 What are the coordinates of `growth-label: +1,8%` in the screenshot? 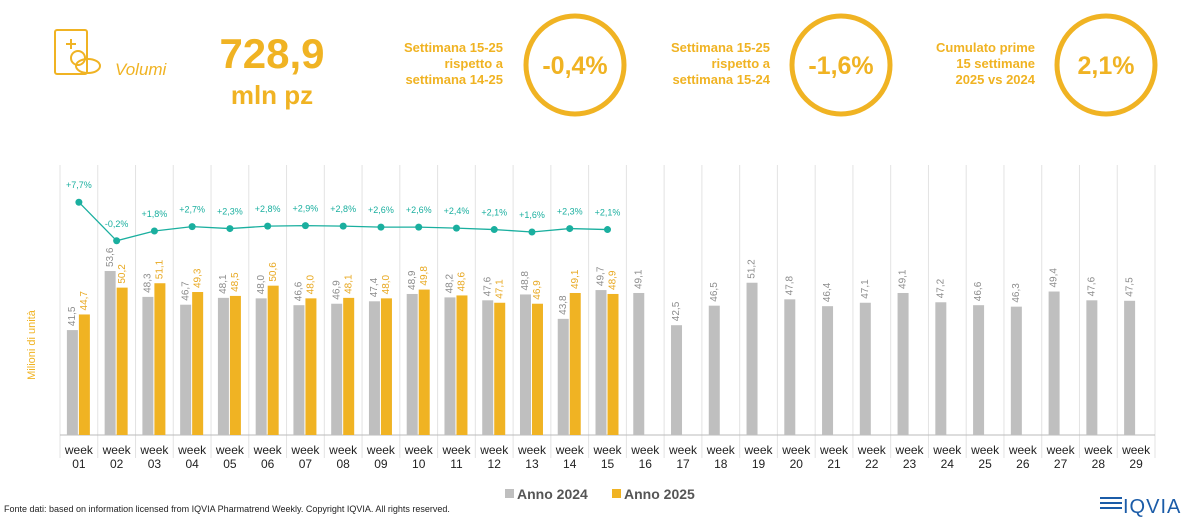 It's located at (155, 214).